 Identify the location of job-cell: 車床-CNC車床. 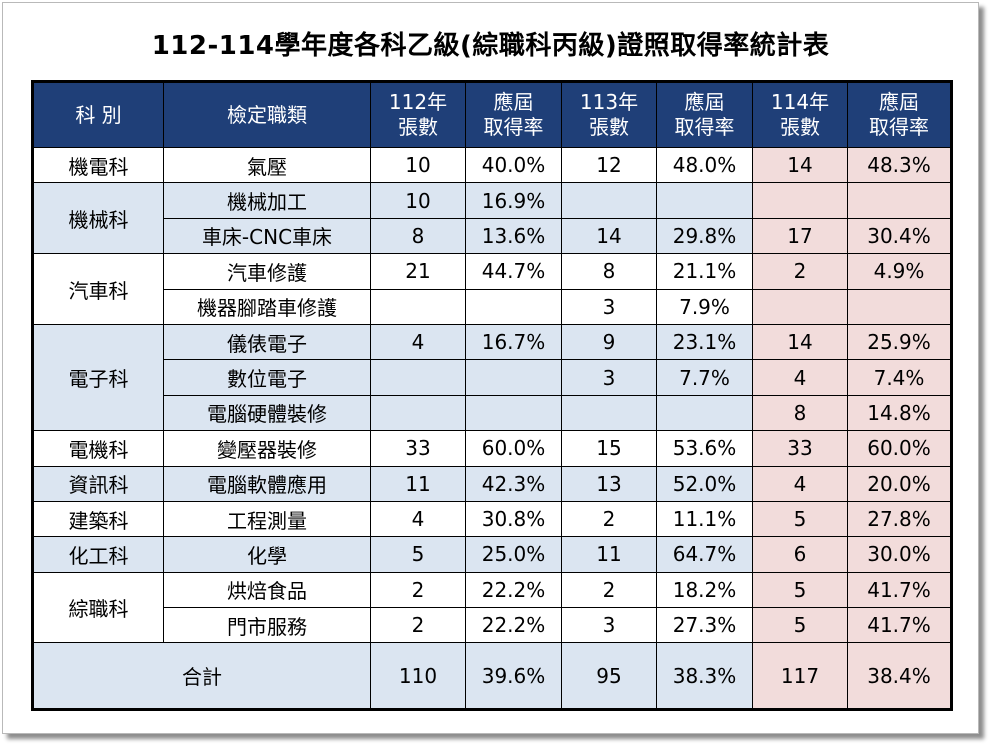
(267, 236).